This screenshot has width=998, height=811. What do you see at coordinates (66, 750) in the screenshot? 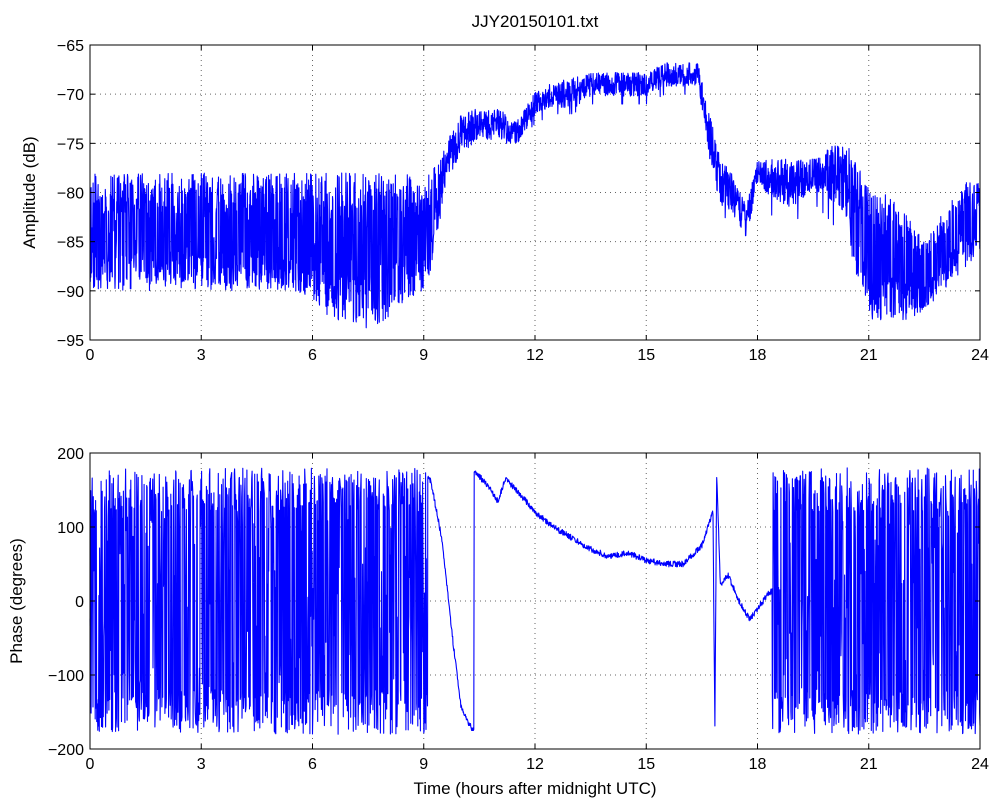
I see `y-tick-label: −200` at bounding box center [66, 750].